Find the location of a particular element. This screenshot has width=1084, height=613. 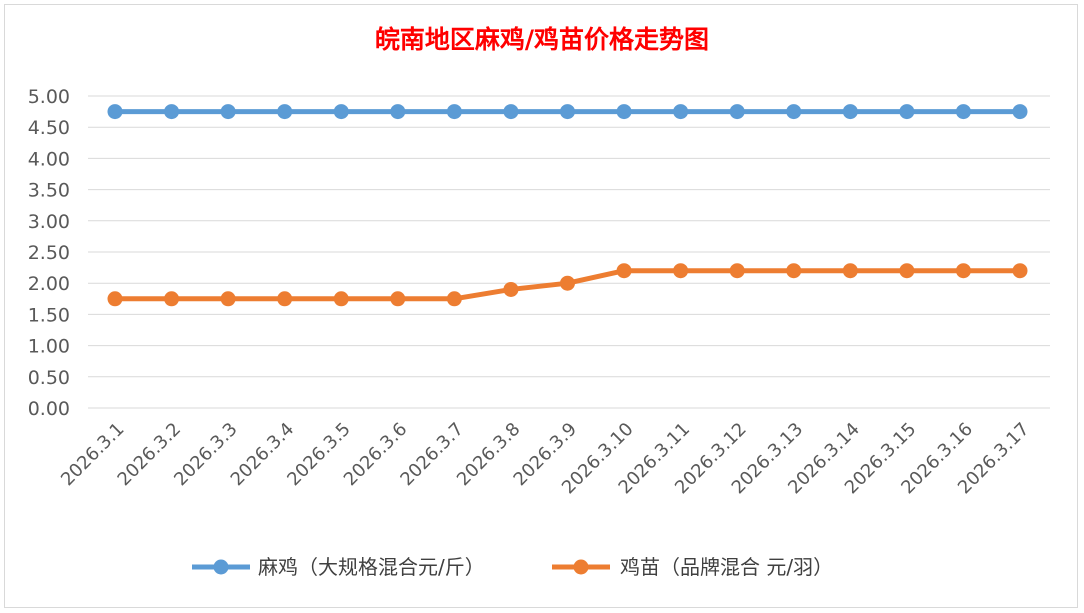

y-tick-label: 2.00 is located at coordinates (49, 284).